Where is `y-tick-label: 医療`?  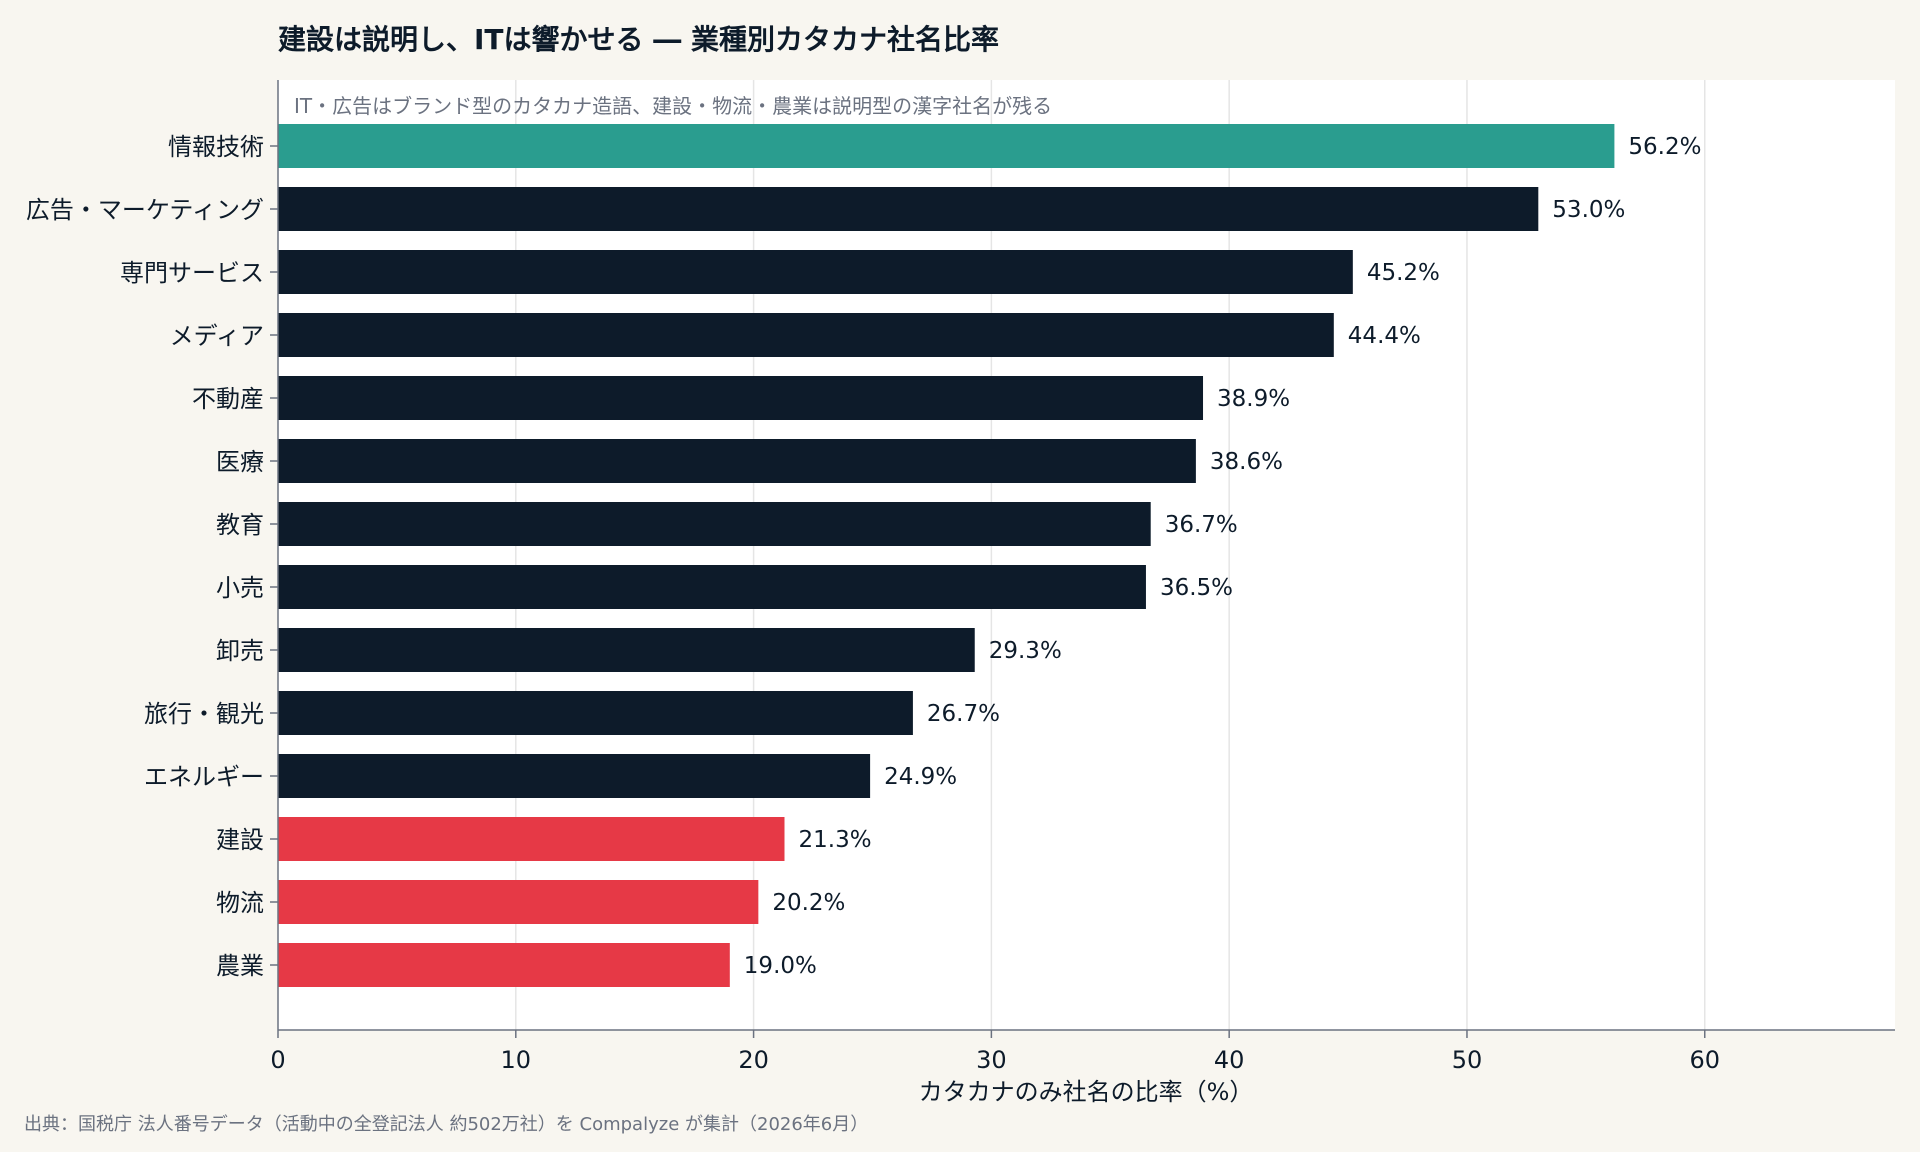
y-tick-label: 医療 is located at coordinates (240, 462).